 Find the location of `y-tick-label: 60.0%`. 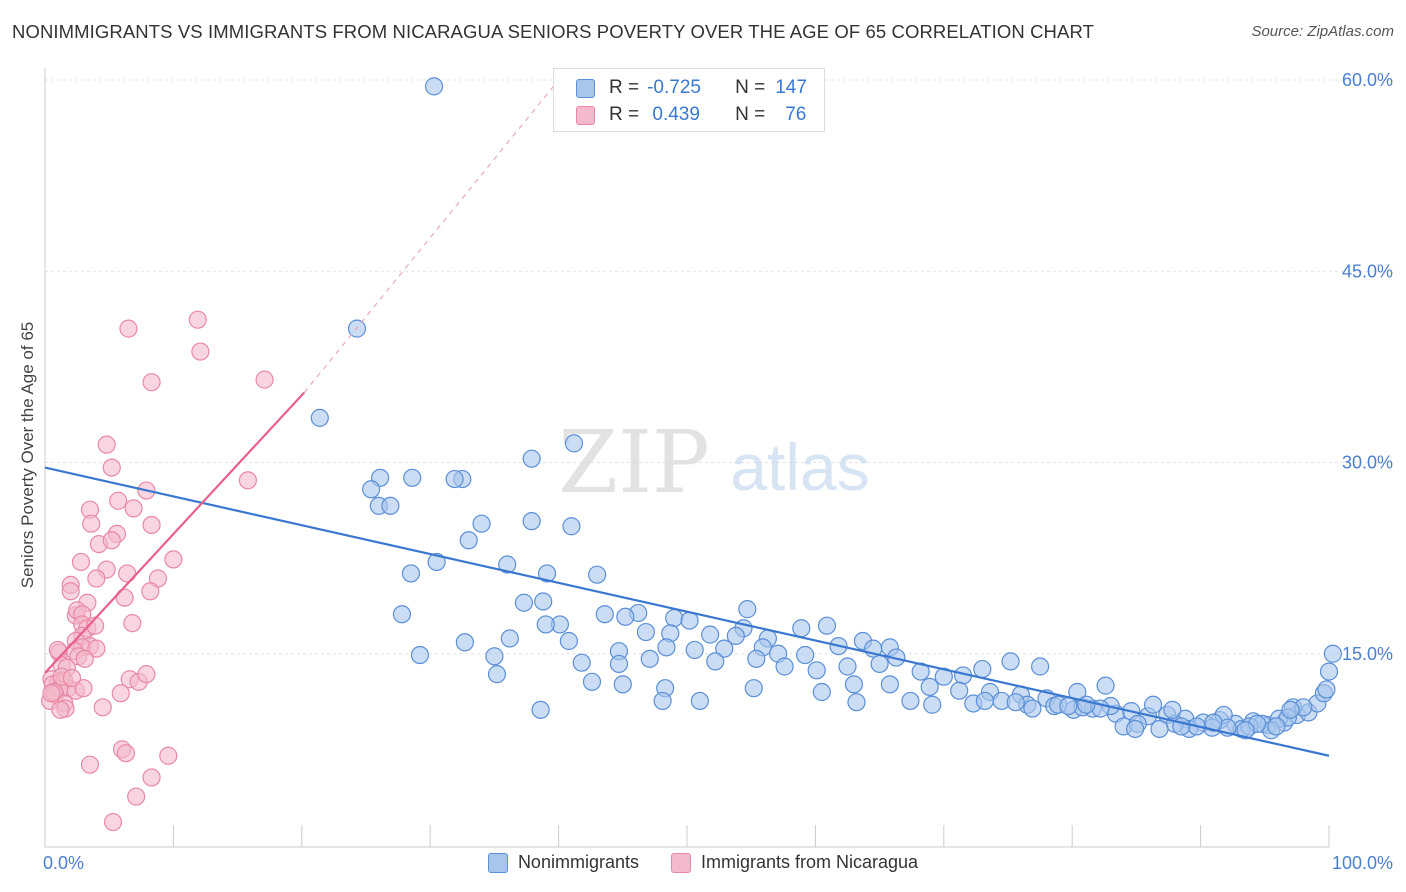

y-tick-label: 60.0% is located at coordinates (1367, 80).